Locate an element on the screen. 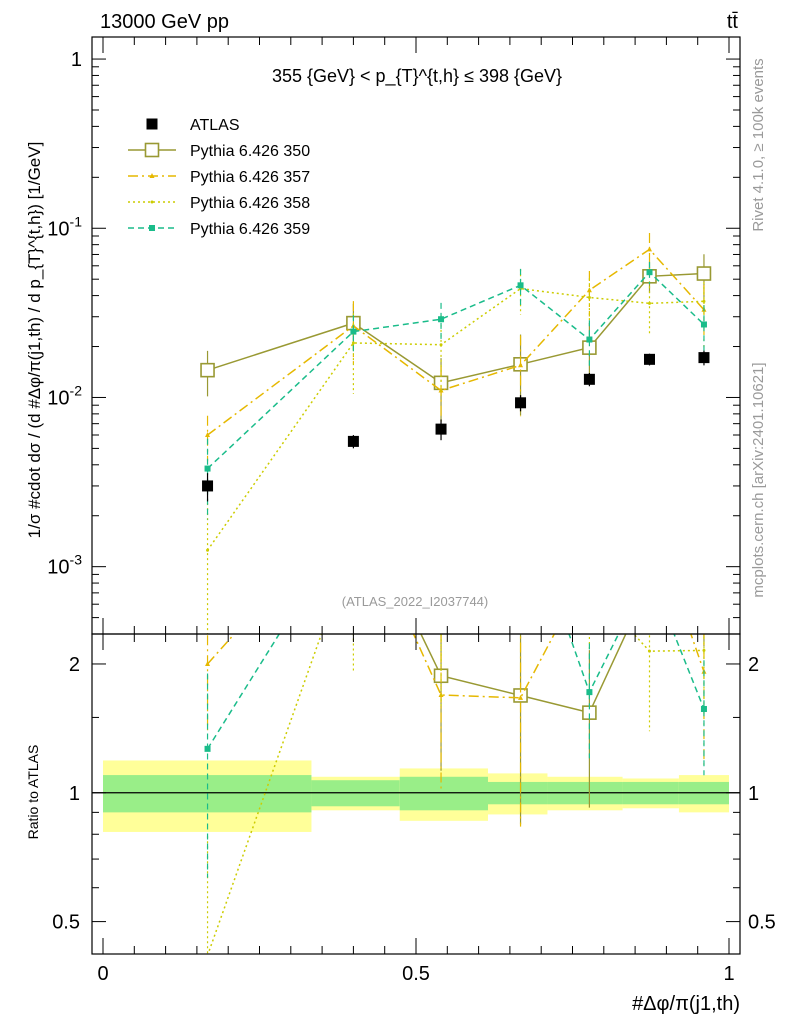  y-tick-label: 1 is located at coordinates (76, 60).